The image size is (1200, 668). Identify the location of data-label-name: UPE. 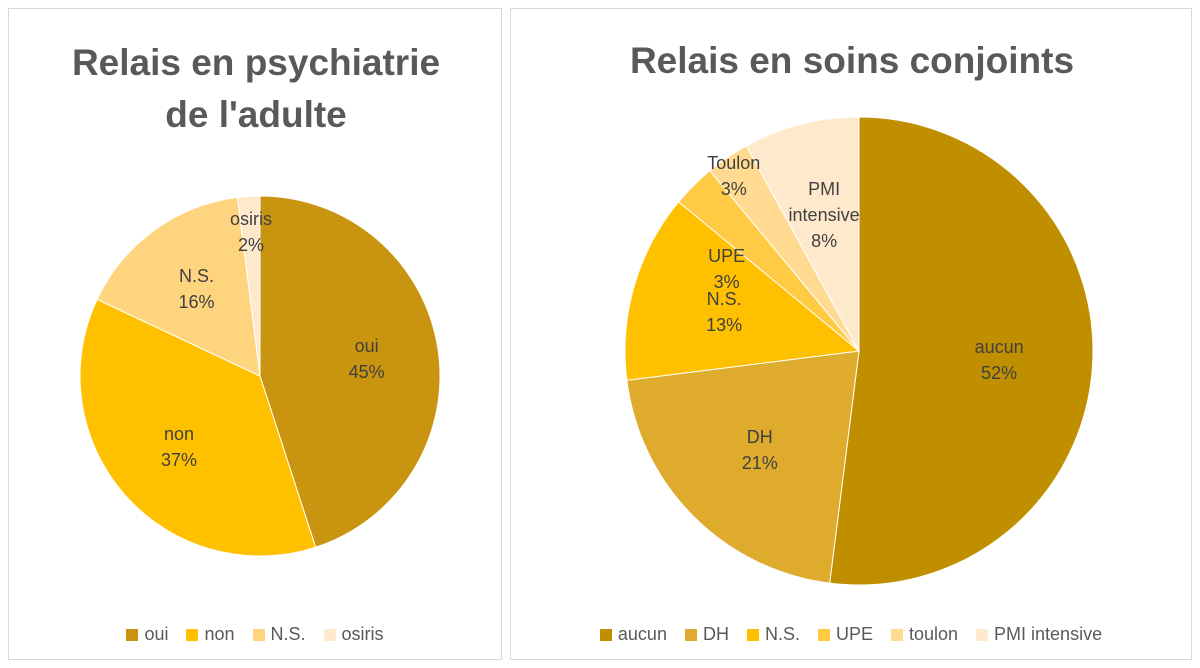
(727, 255).